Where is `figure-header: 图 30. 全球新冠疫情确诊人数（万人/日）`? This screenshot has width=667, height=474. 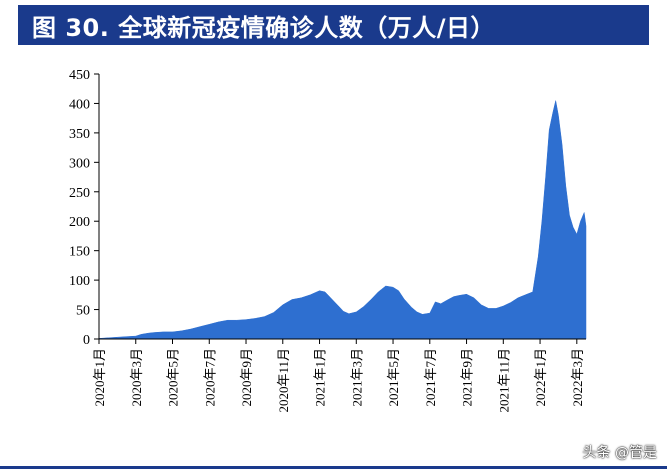 figure-header: 图 30. 全球新冠疫情确诊人数（万人/日） is located at coordinates (333, 25).